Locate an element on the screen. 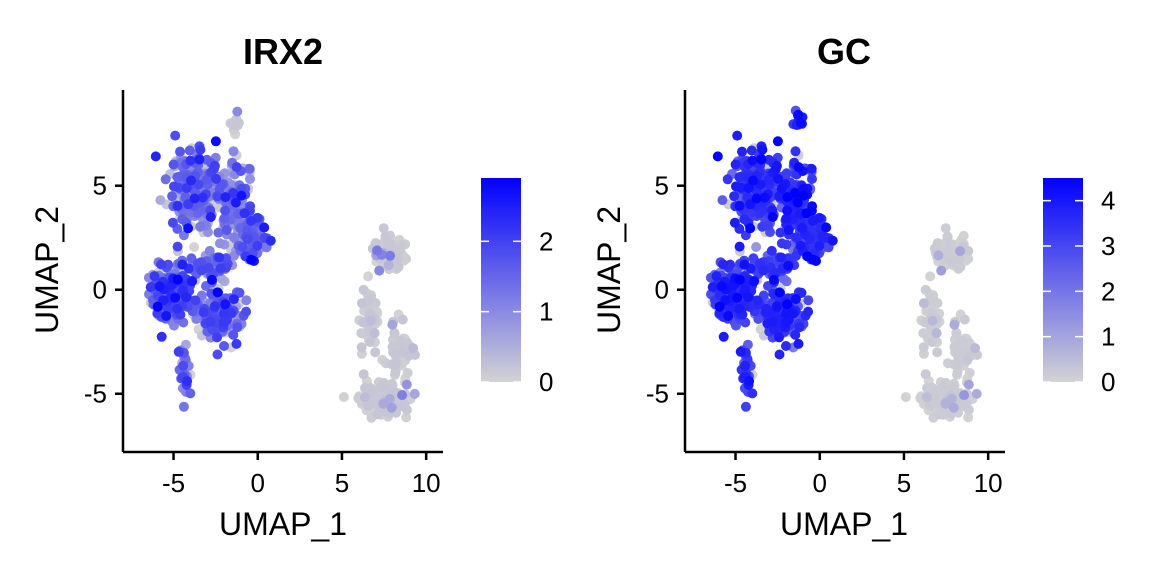 The height and width of the screenshot is (576, 1152). x-tick-label: 0 is located at coordinates (820, 483).